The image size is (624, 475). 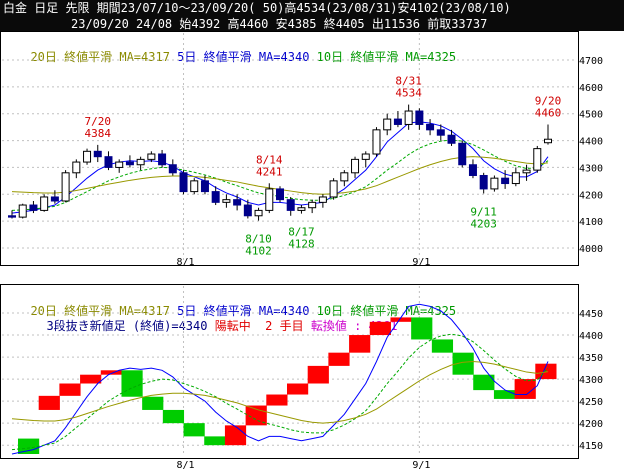 I want to click on y-tick-label: 4200, so click(x=591, y=195).